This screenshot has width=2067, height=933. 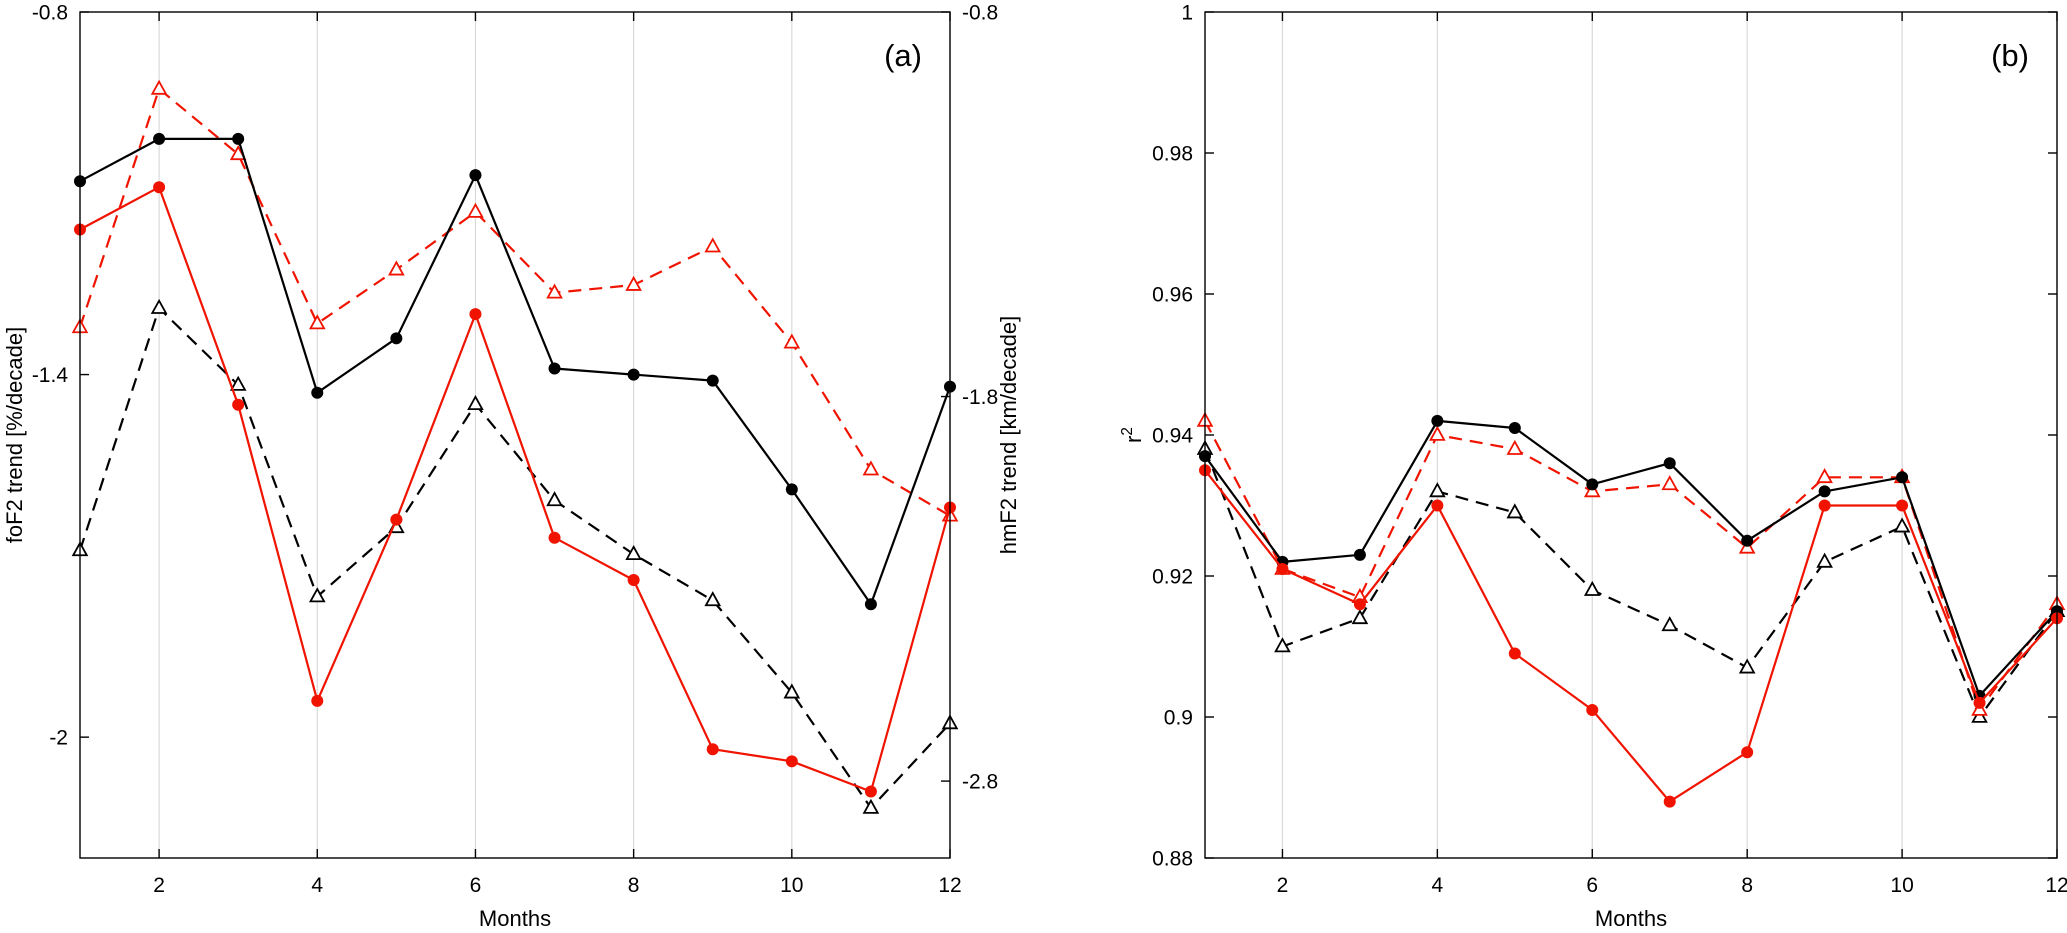 What do you see at coordinates (50, 12) in the screenshot?
I see `y-tick-label-left: -0.8` at bounding box center [50, 12].